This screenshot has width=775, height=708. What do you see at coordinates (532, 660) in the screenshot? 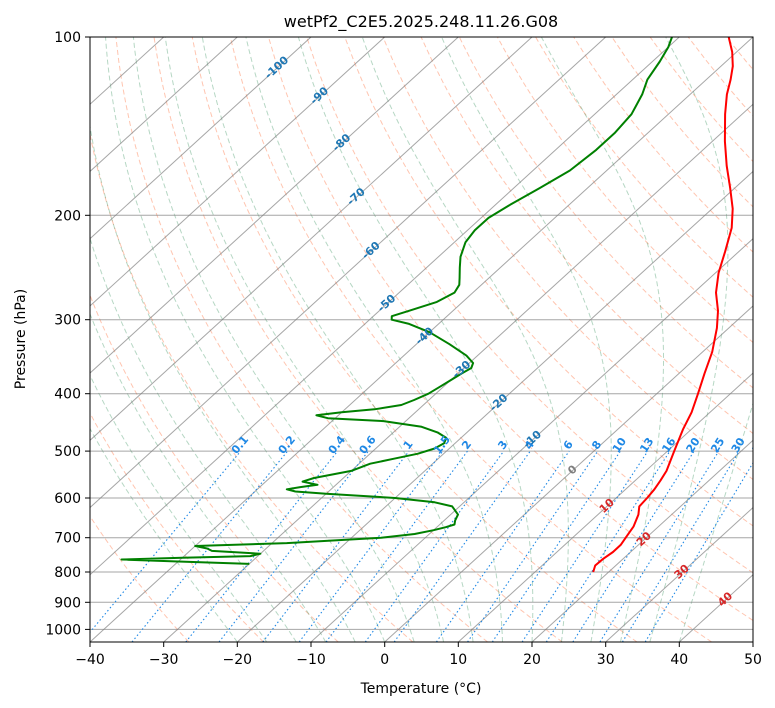
I see `x-tick-label: 20` at bounding box center [532, 660].